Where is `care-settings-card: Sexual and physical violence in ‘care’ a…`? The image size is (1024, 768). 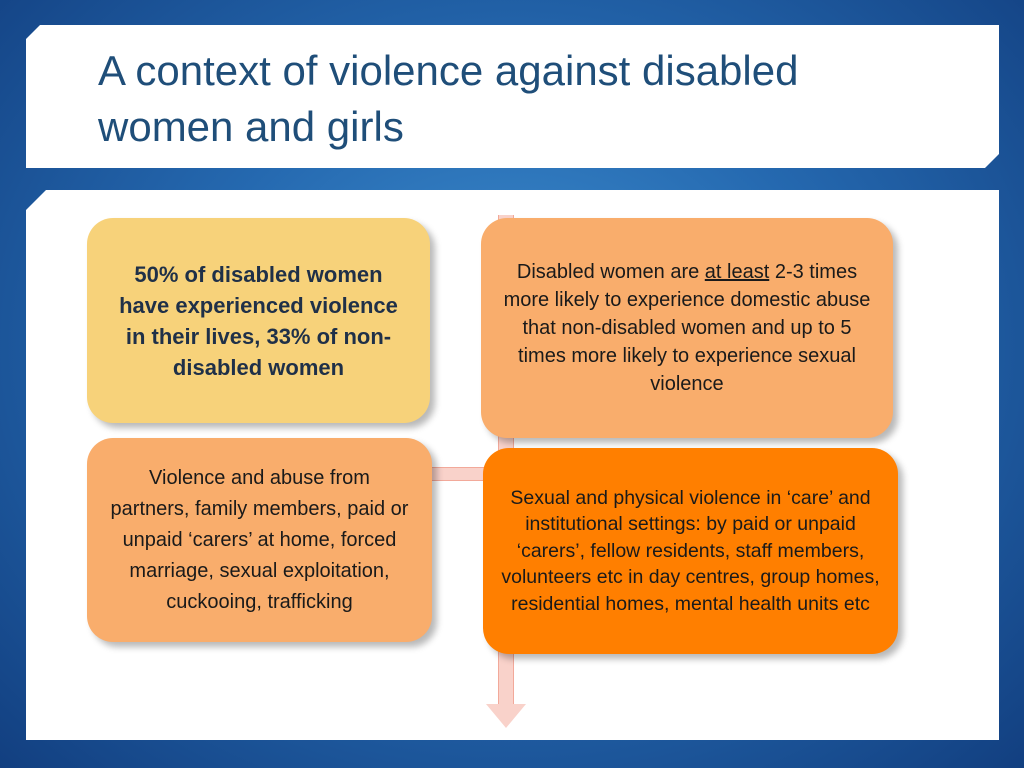 care-settings-card: Sexual and physical violence in ‘care’ a… is located at coordinates (690, 551).